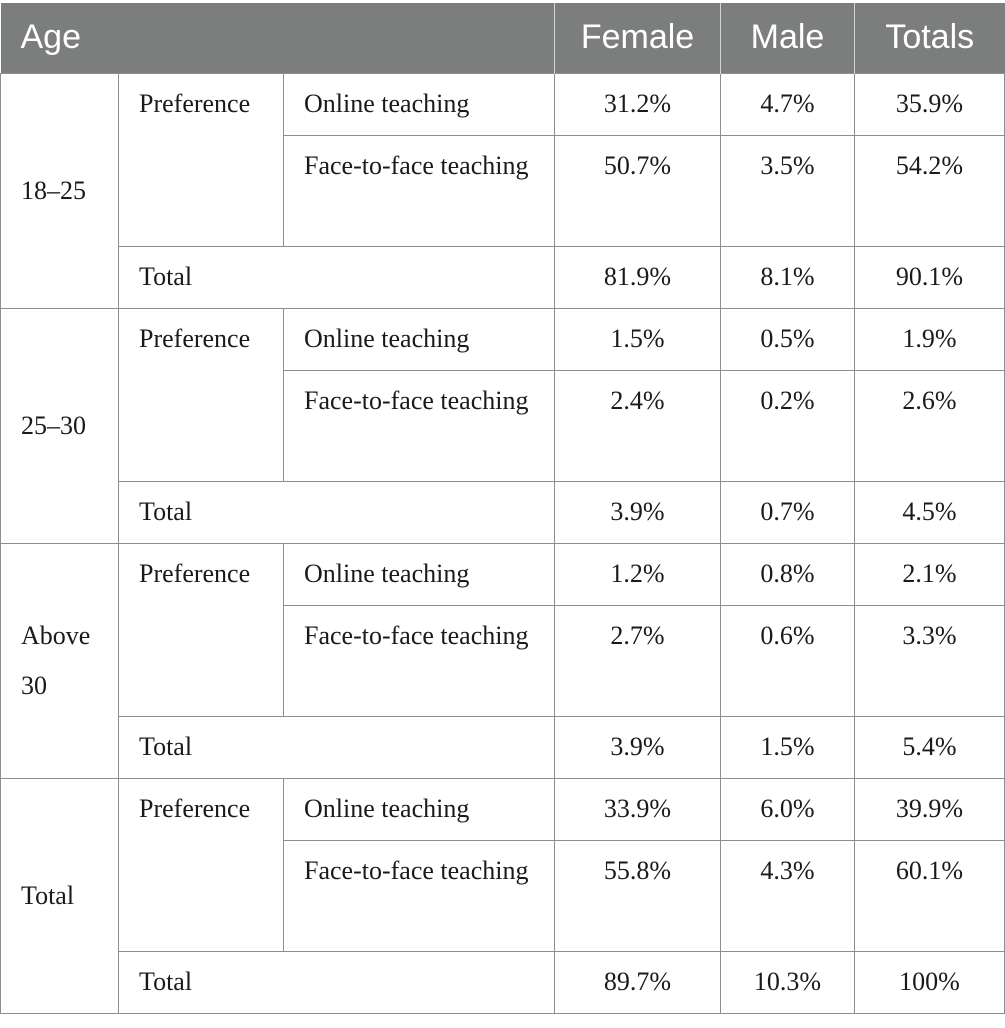 The width and height of the screenshot is (1005, 1028). What do you see at coordinates (787, 425) in the screenshot?
I see `male-value: 0.2%` at bounding box center [787, 425].